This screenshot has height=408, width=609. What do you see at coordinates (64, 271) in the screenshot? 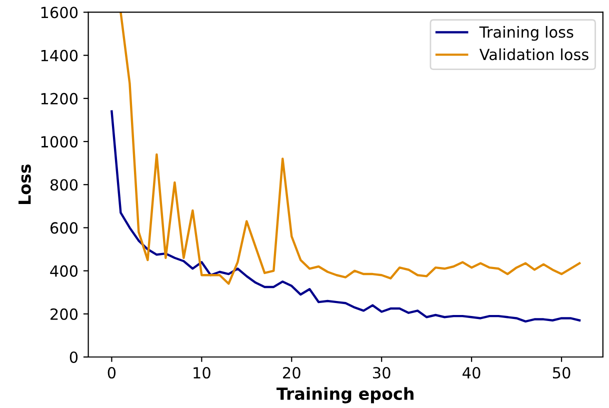
I see `y-tick-label: 400` at bounding box center [64, 271].